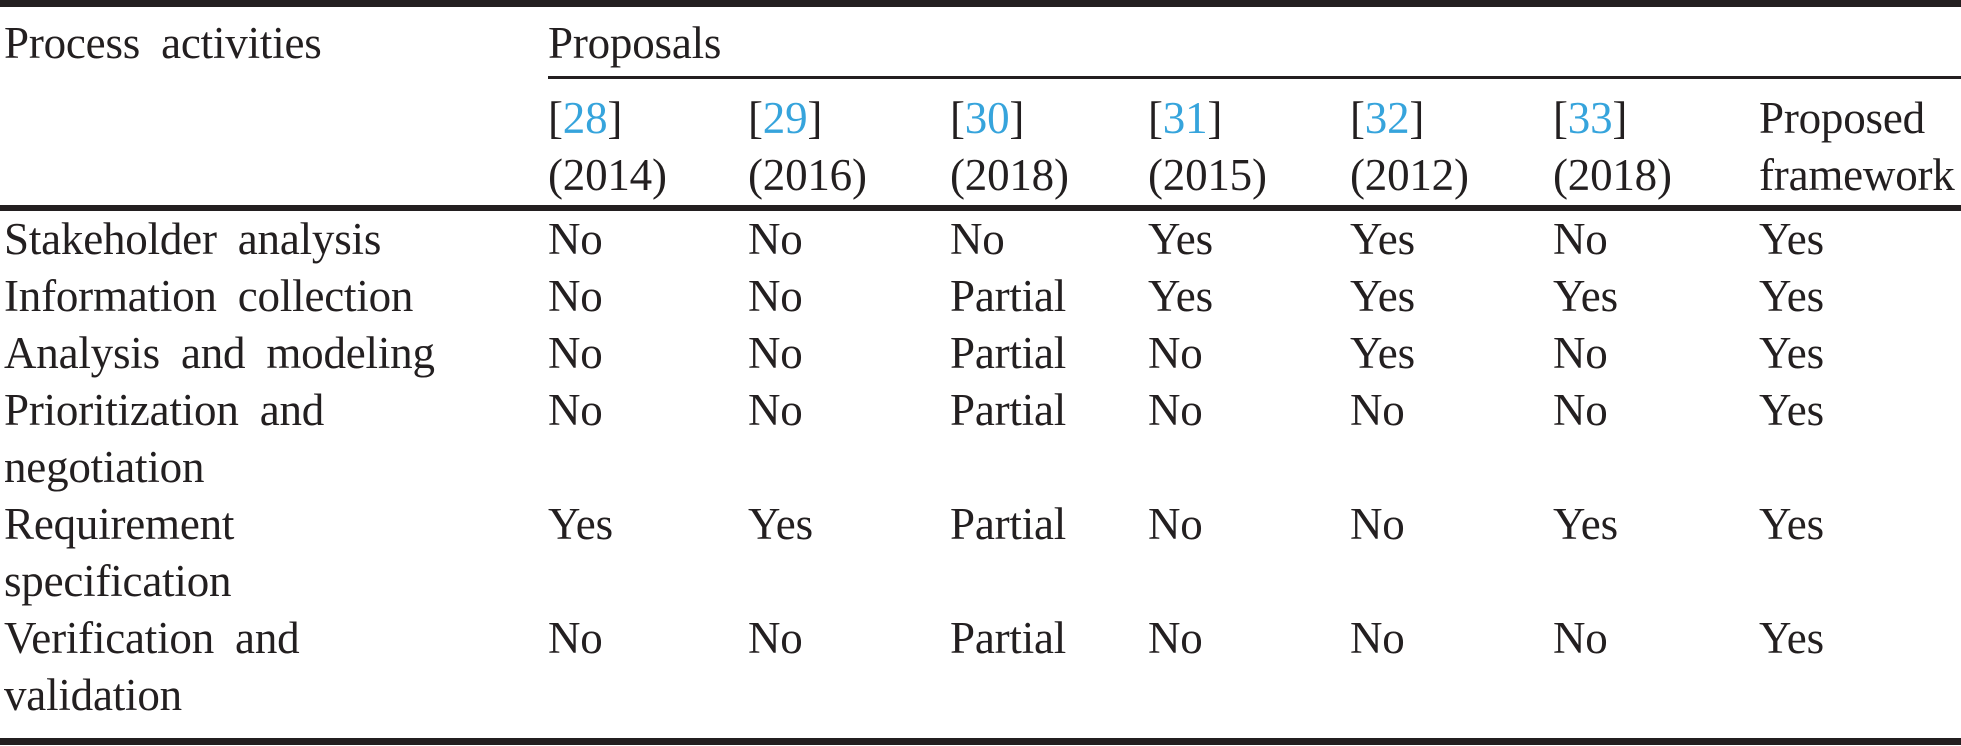  What do you see at coordinates (1387, 118) in the screenshot?
I see `citation-number: 32` at bounding box center [1387, 118].